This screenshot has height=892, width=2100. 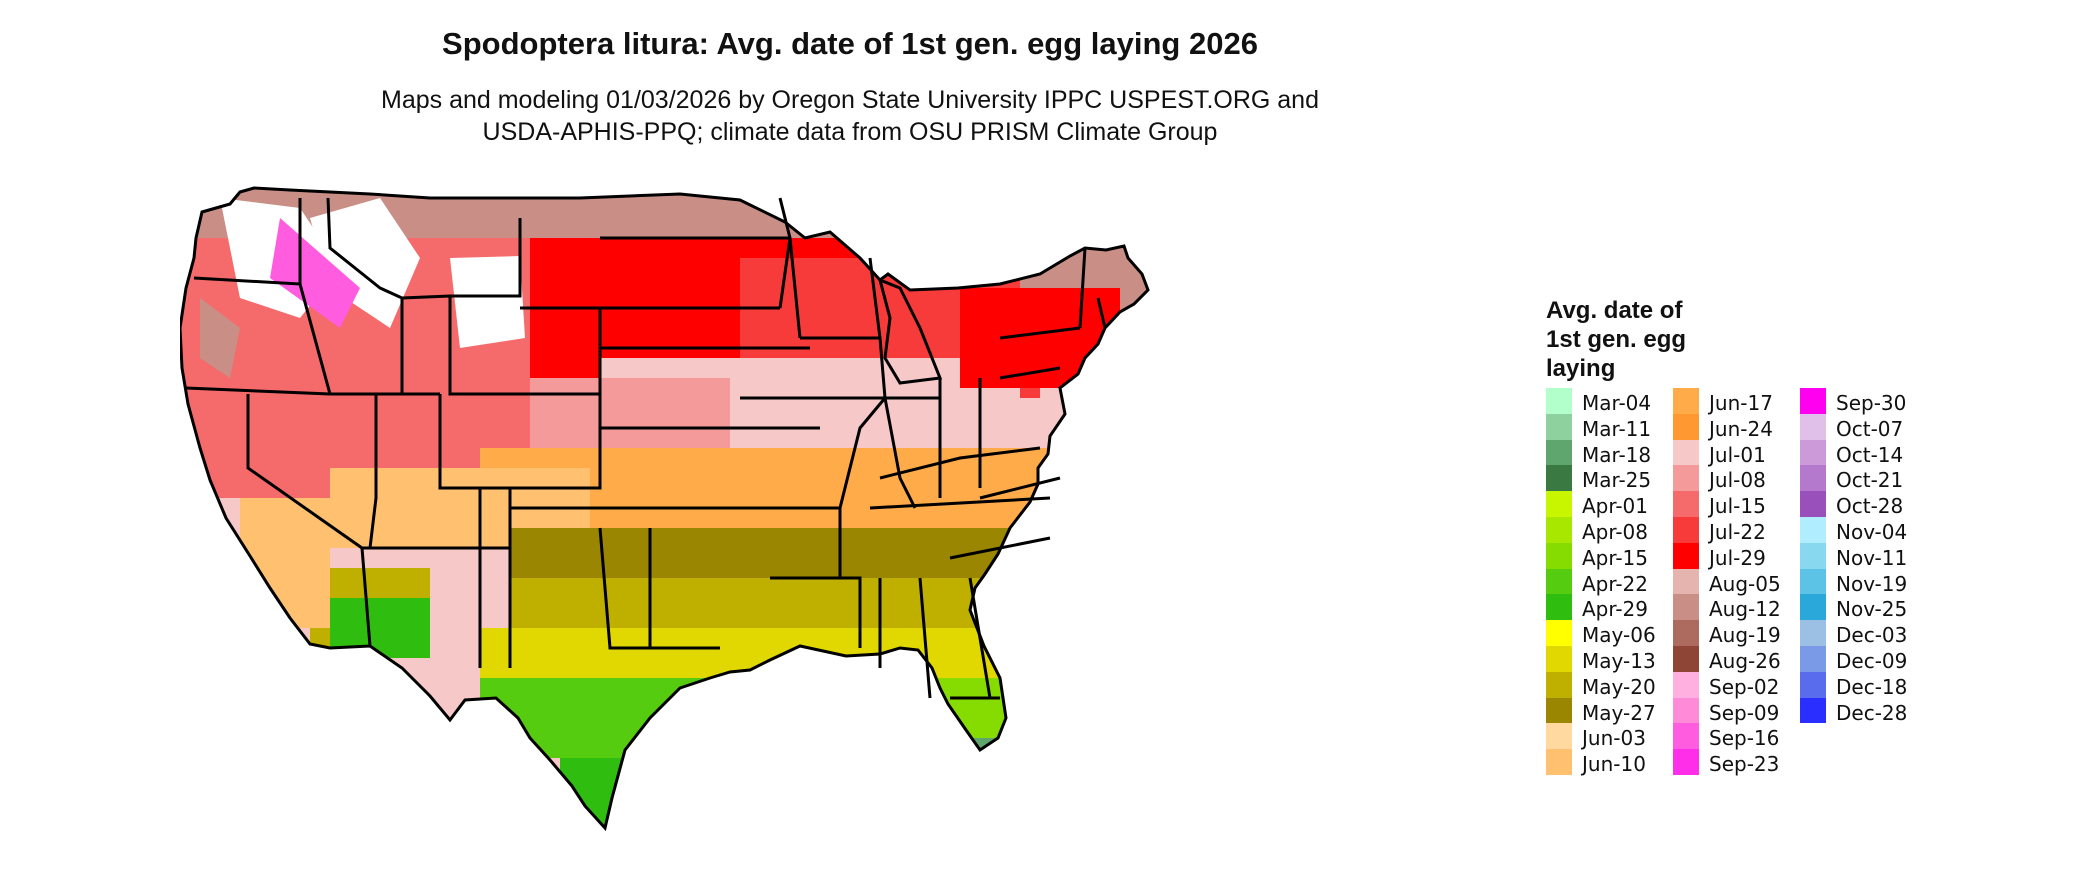 I want to click on legend-item: Sep-16, so click(x=1738, y=737).